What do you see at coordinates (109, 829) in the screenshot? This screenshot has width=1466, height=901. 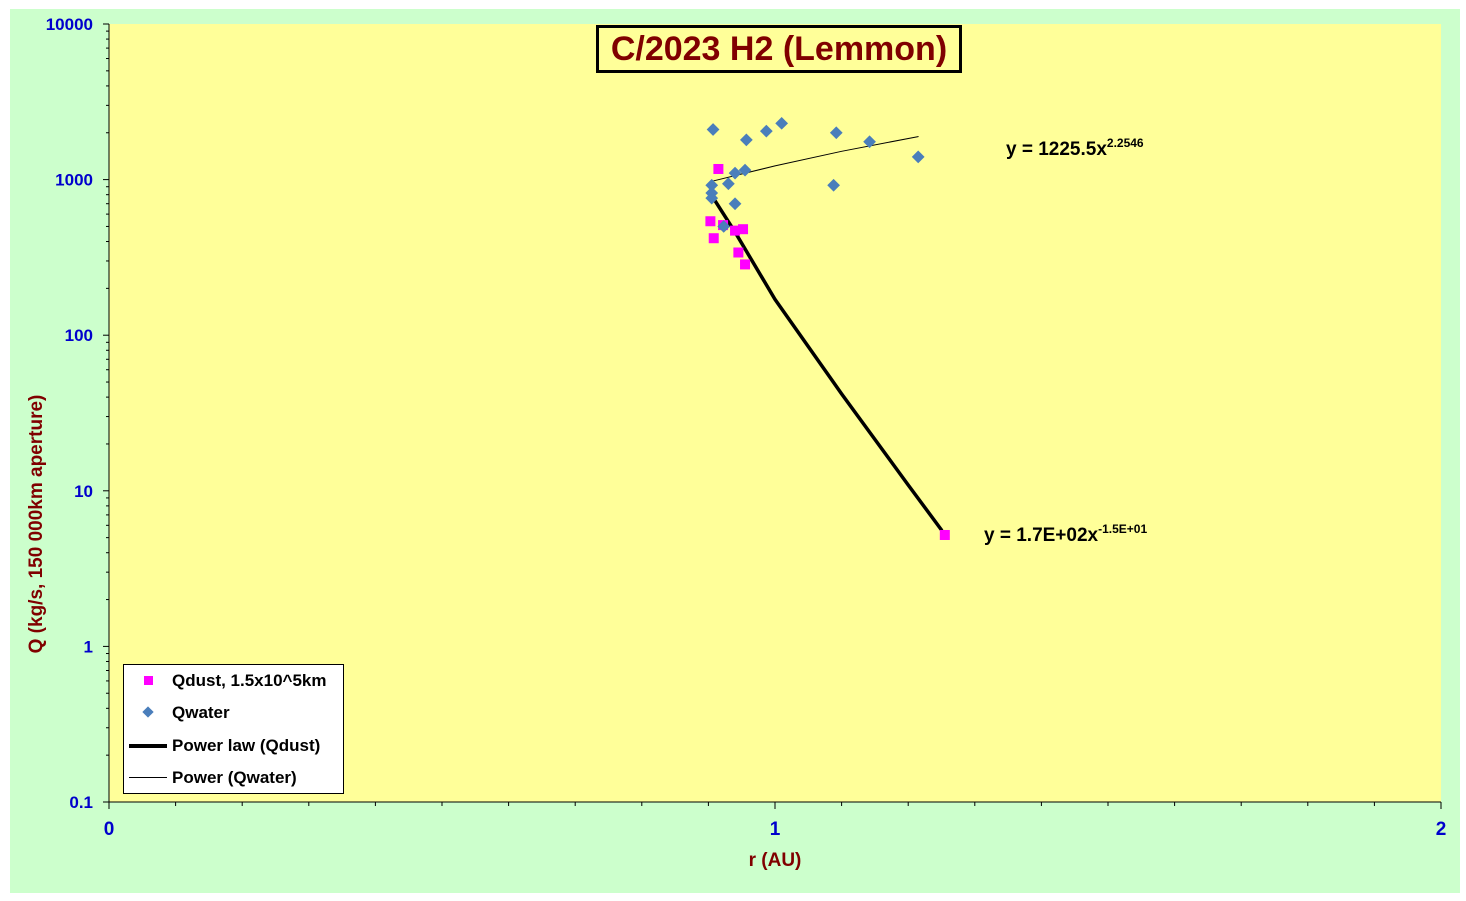 I see `x-tick-label: 0` at bounding box center [109, 829].